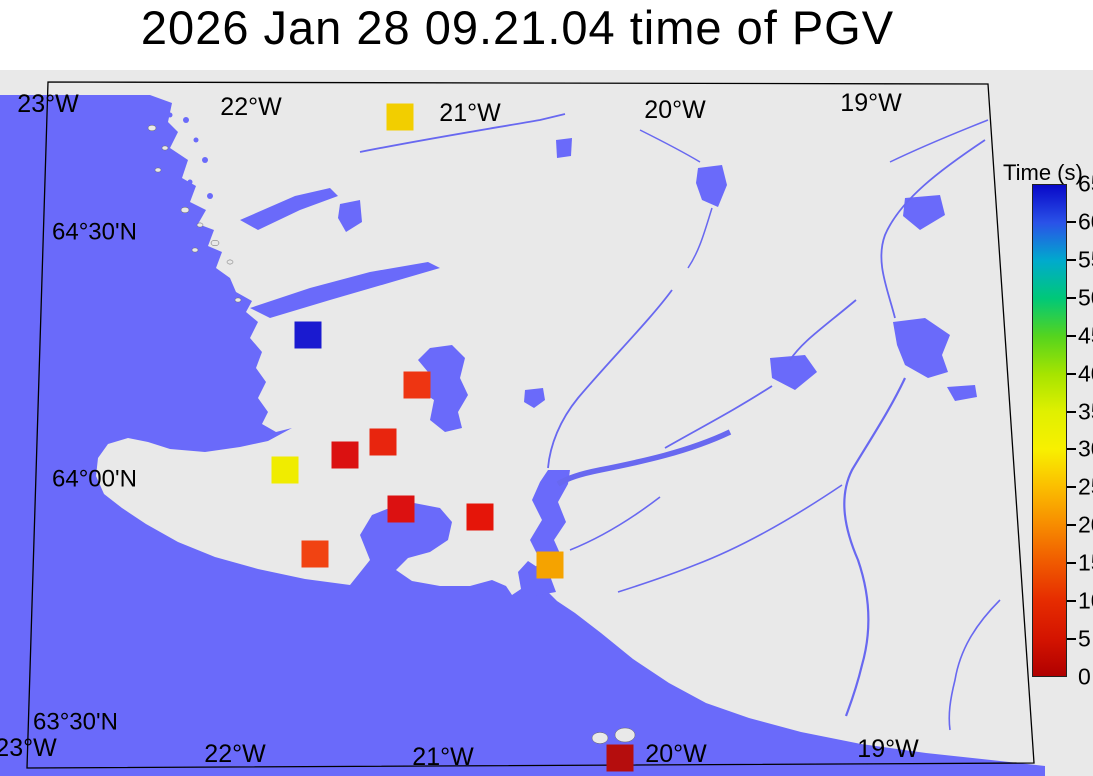  What do you see at coordinates (75, 722) in the screenshot?
I see `grid-label: 63°30'N` at bounding box center [75, 722].